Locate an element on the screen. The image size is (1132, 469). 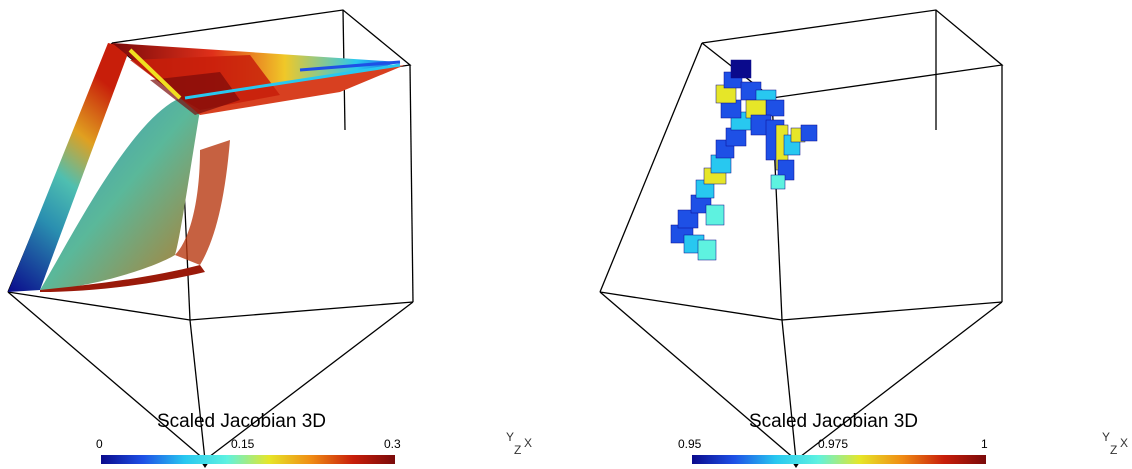
left-colorbar-tick-mid: 0.15 is located at coordinates (243, 444).